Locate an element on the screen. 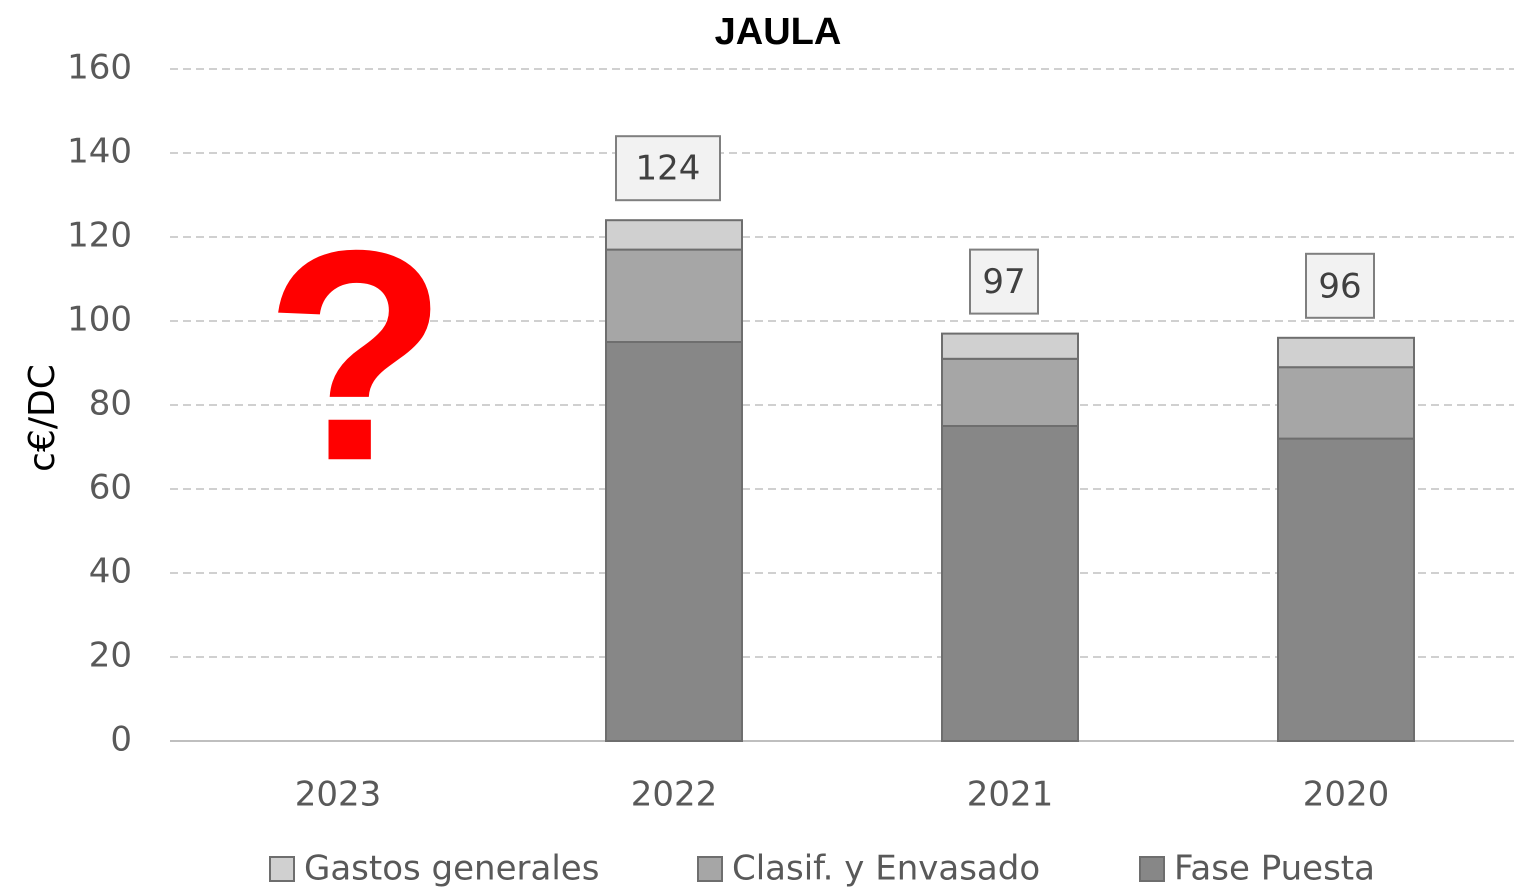  y-tick-label: 40 is located at coordinates (110, 572).